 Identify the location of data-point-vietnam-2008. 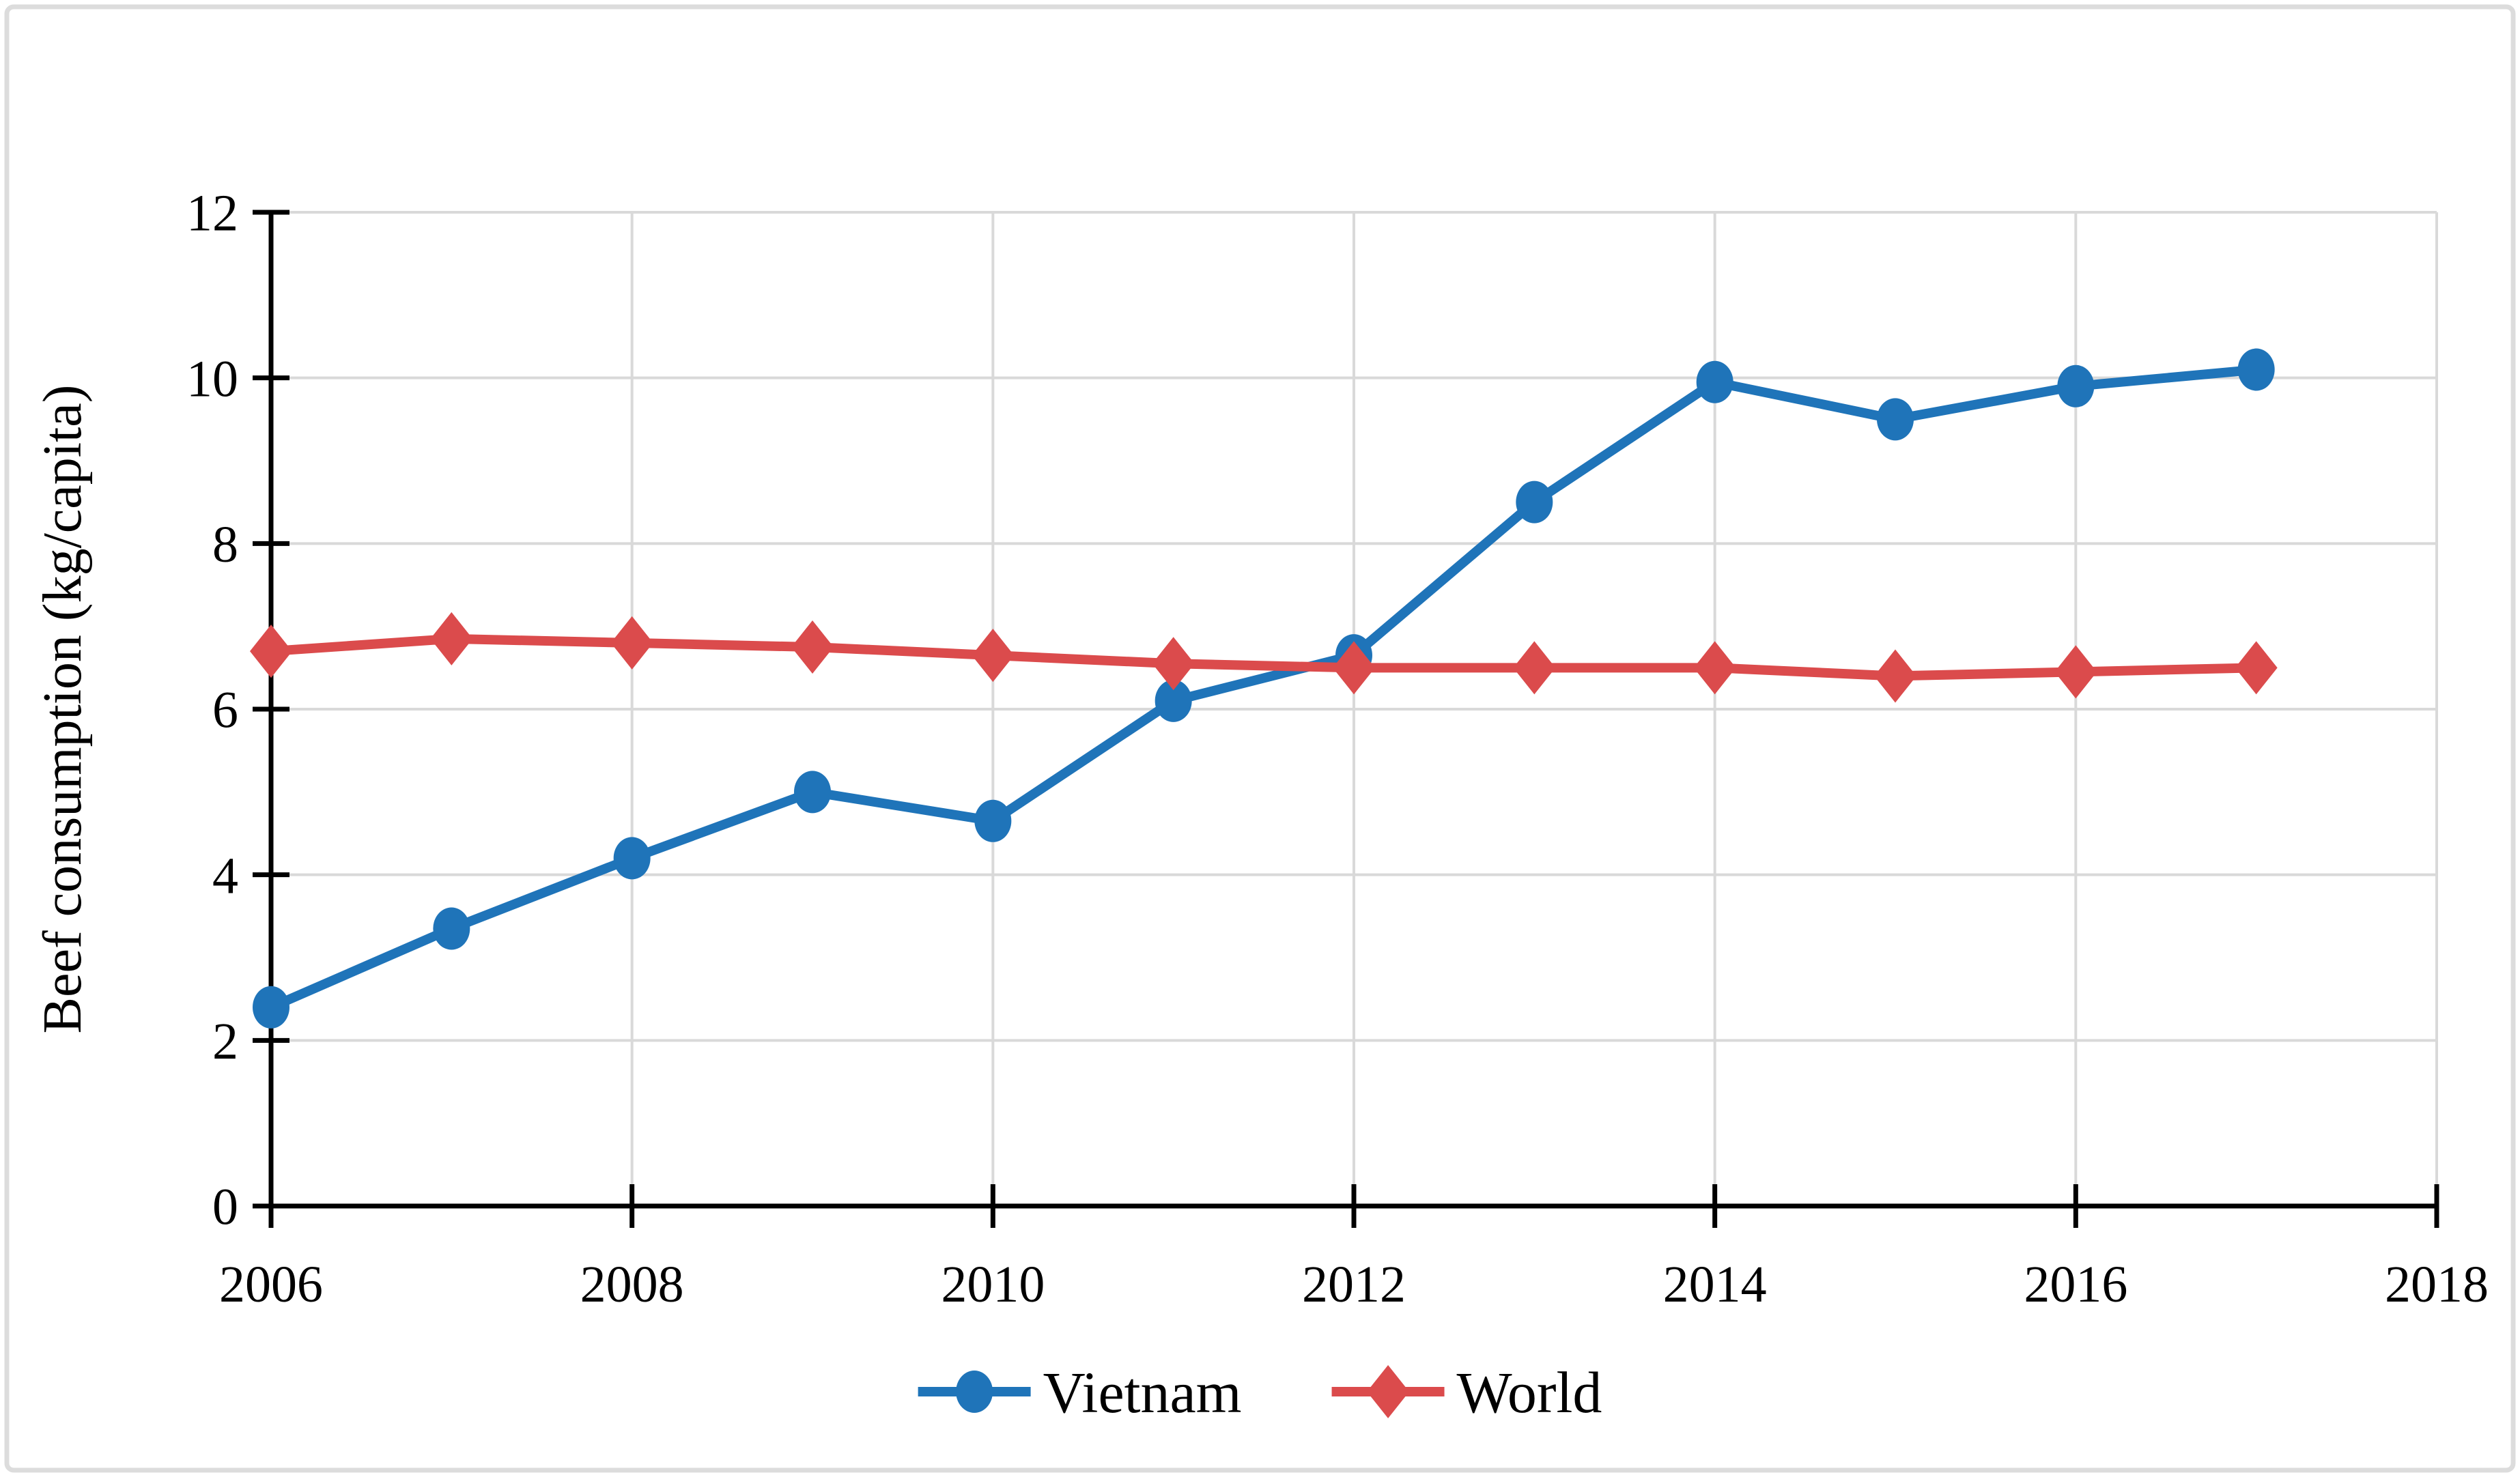
(632, 858).